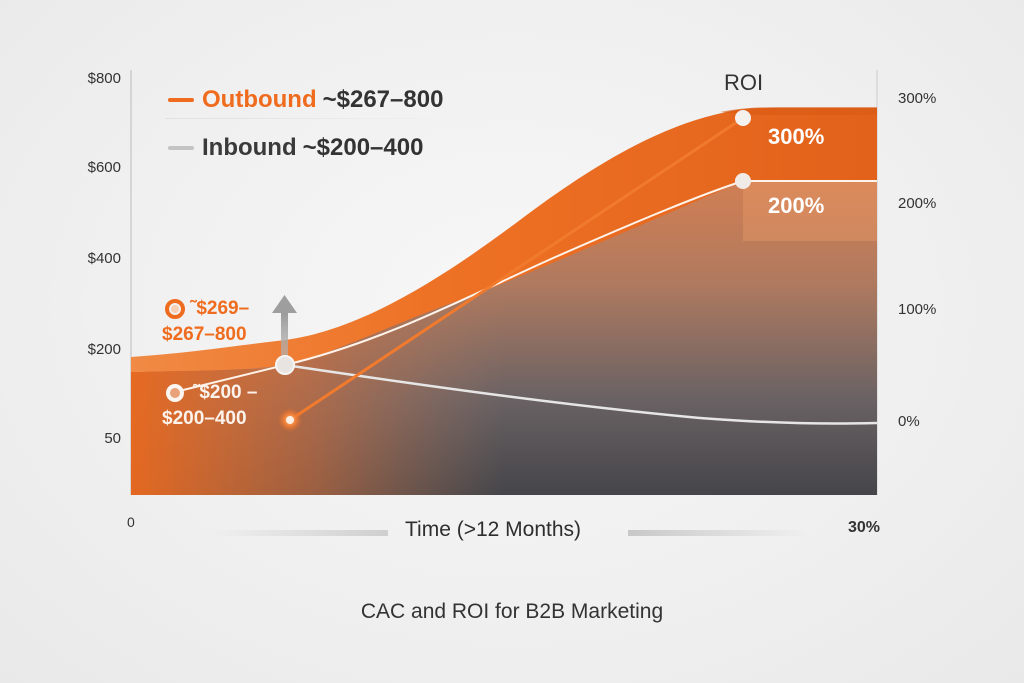 The image size is (1024, 683). I want to click on legend-outbound-range: ~$267–800, so click(383, 99).